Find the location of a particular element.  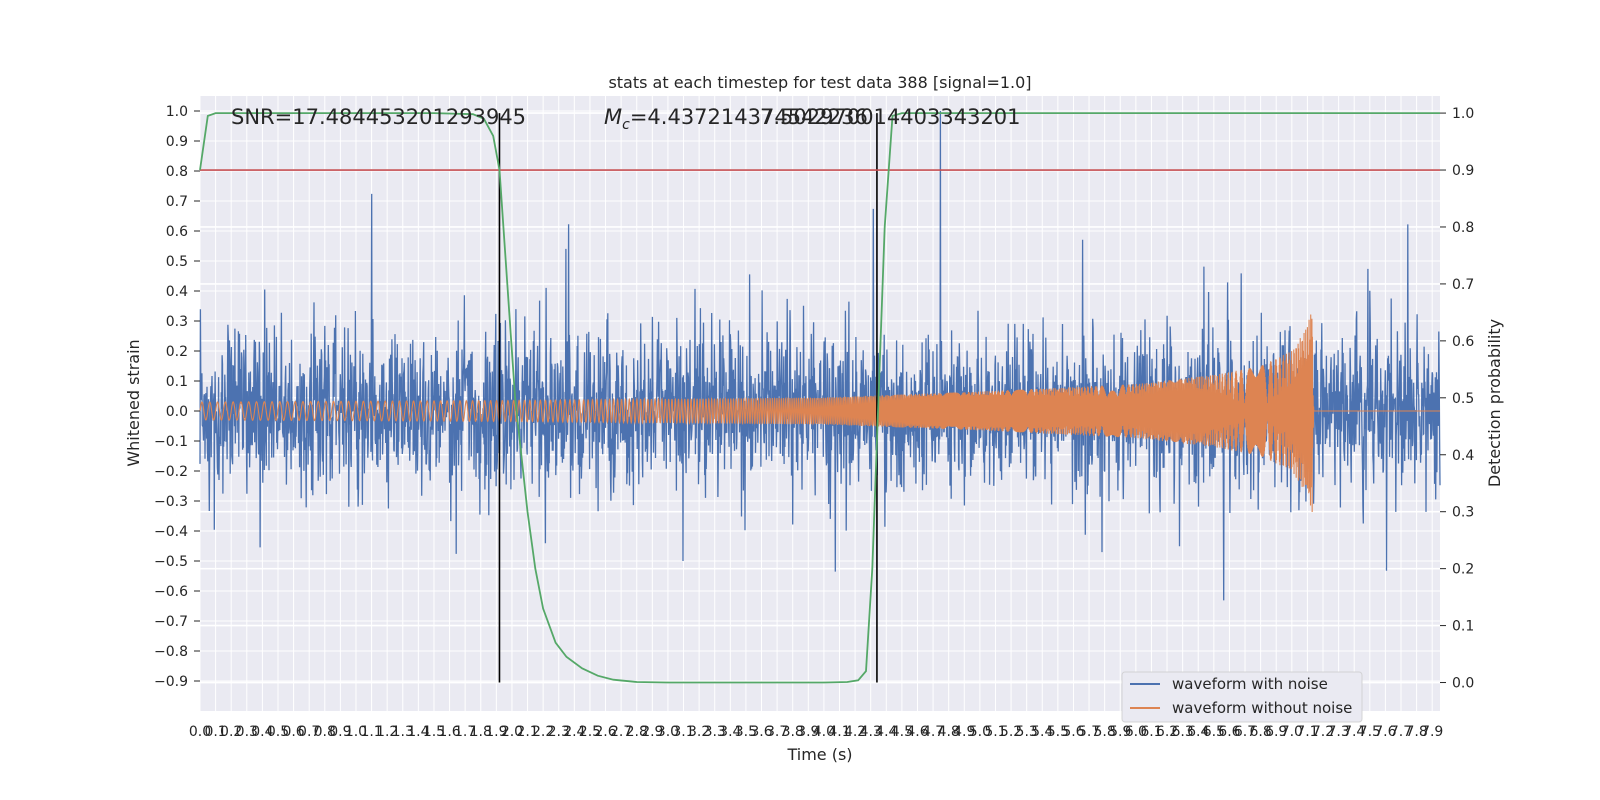

y-tick-label: 0.7 is located at coordinates (177, 202).